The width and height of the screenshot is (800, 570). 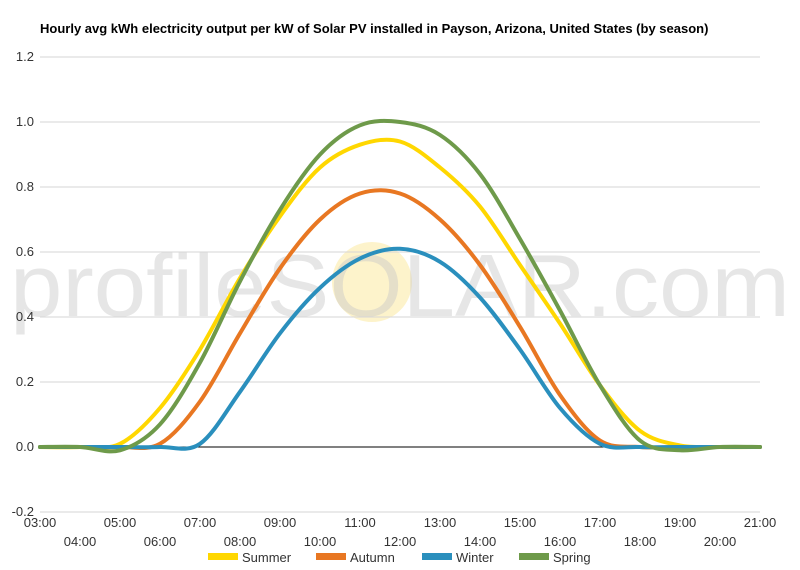 What do you see at coordinates (560, 541) in the screenshot?
I see `x-tick-label: 16:00` at bounding box center [560, 541].